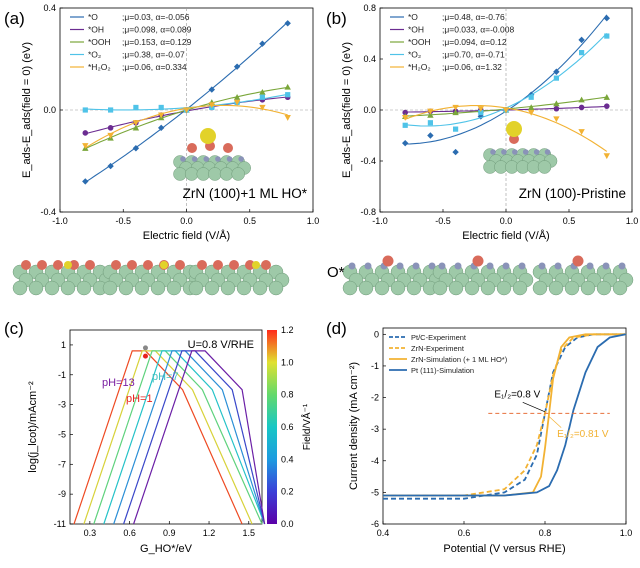  I want to click on x-tick-label: 0.8, so click(545, 533).